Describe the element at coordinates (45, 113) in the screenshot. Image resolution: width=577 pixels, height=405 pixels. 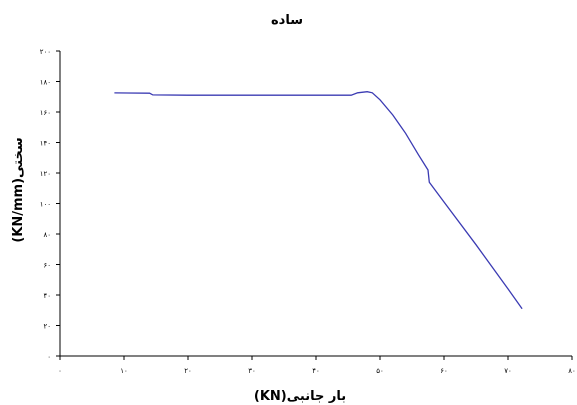
I see `y-tick-label: ۱۶۰` at that location.